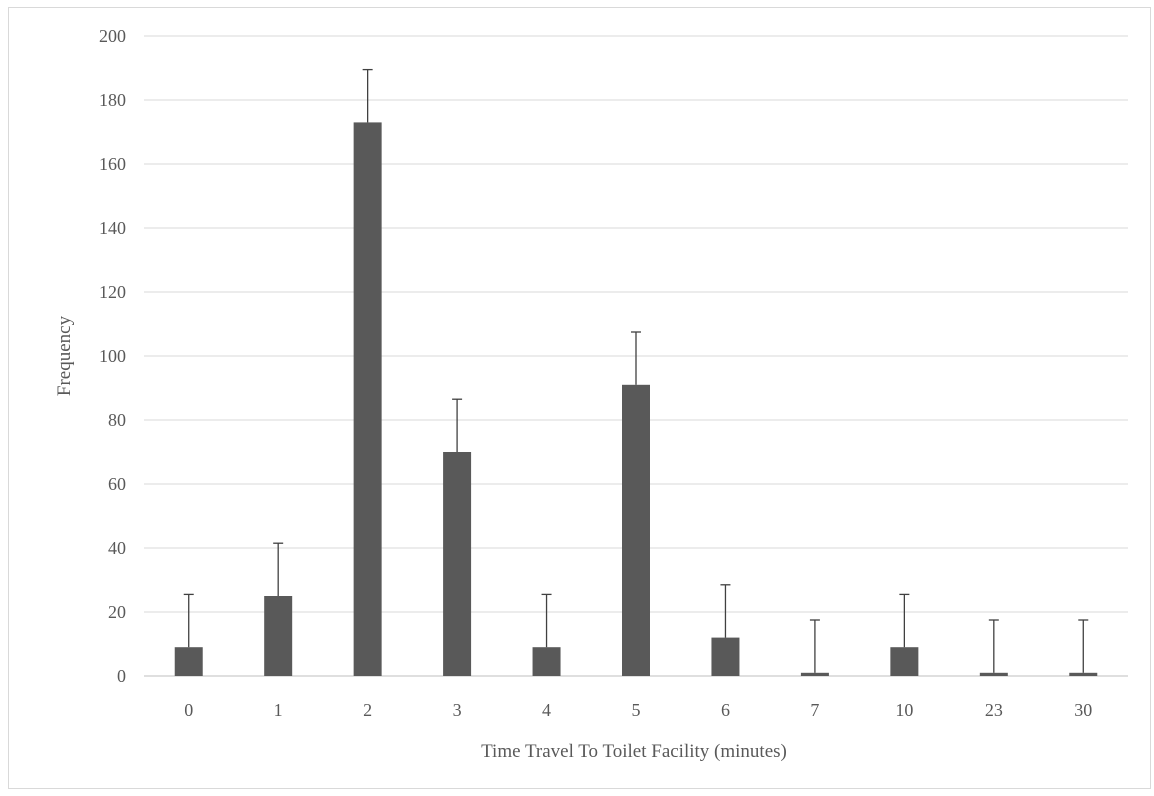  What do you see at coordinates (112, 100) in the screenshot?
I see `y-tick-label: 180` at bounding box center [112, 100].